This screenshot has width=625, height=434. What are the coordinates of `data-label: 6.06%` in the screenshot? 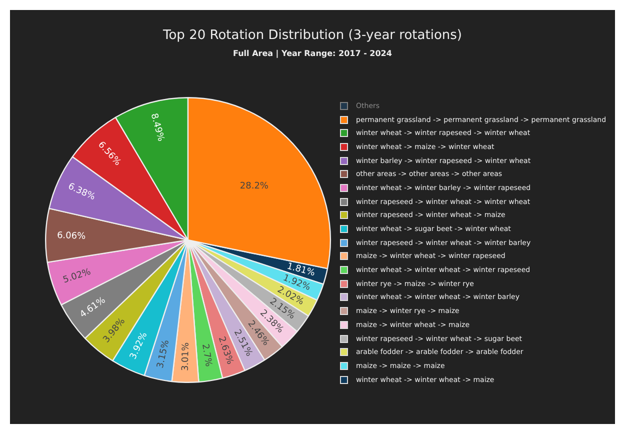 It's located at (71, 236).